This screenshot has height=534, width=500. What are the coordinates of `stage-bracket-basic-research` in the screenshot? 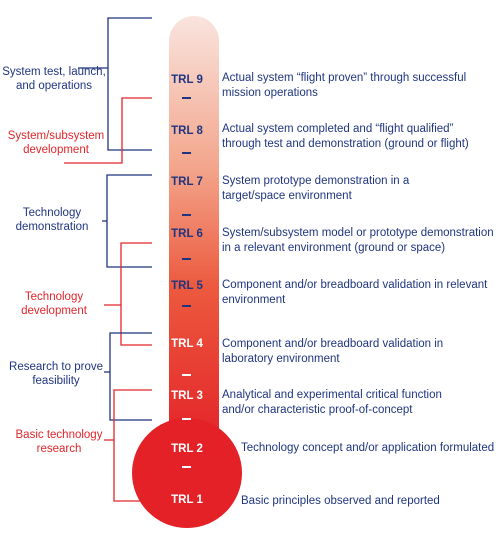 It's located at (128, 445).